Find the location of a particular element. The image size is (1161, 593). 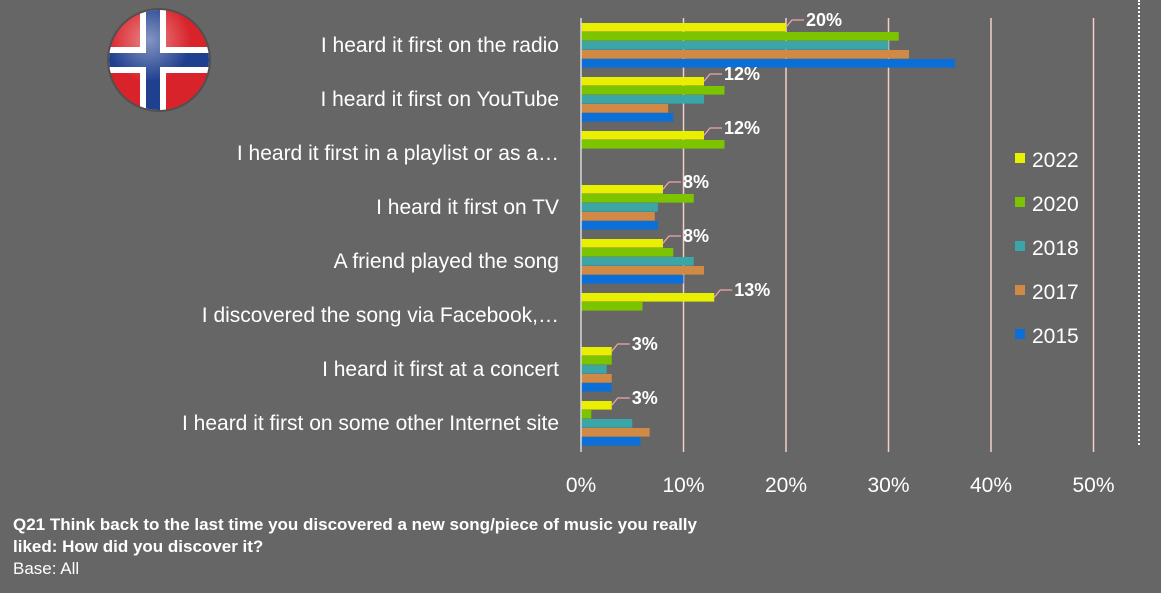

x-tick-label: 10% is located at coordinates (683, 485).